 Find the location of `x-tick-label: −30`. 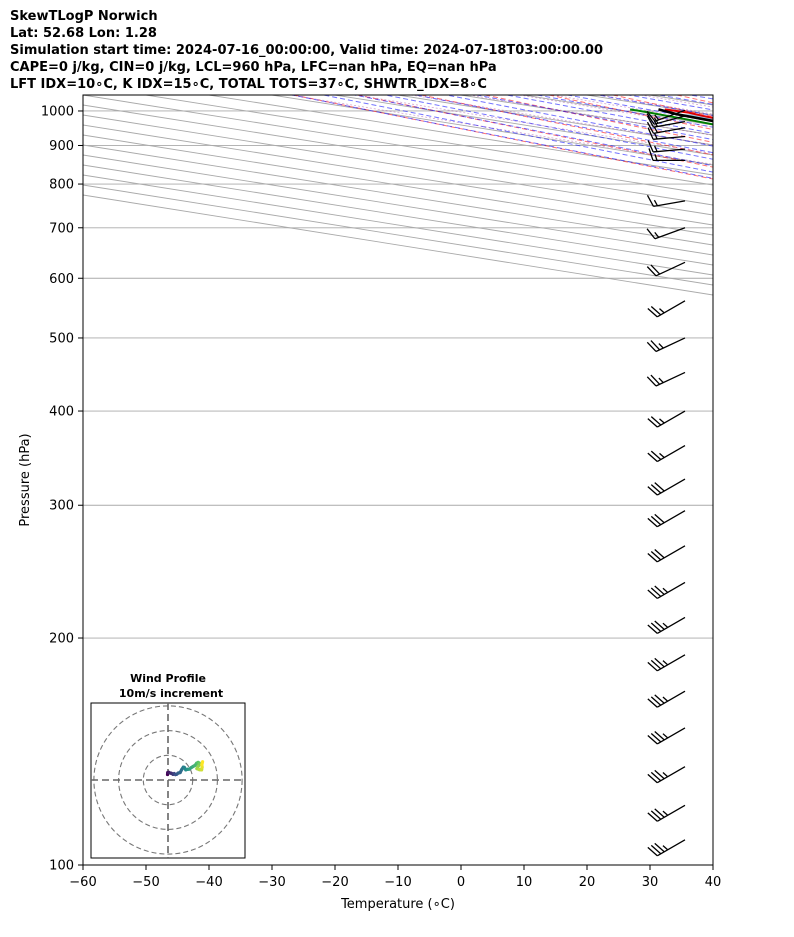

x-tick-label: −30 is located at coordinates (271, 882).